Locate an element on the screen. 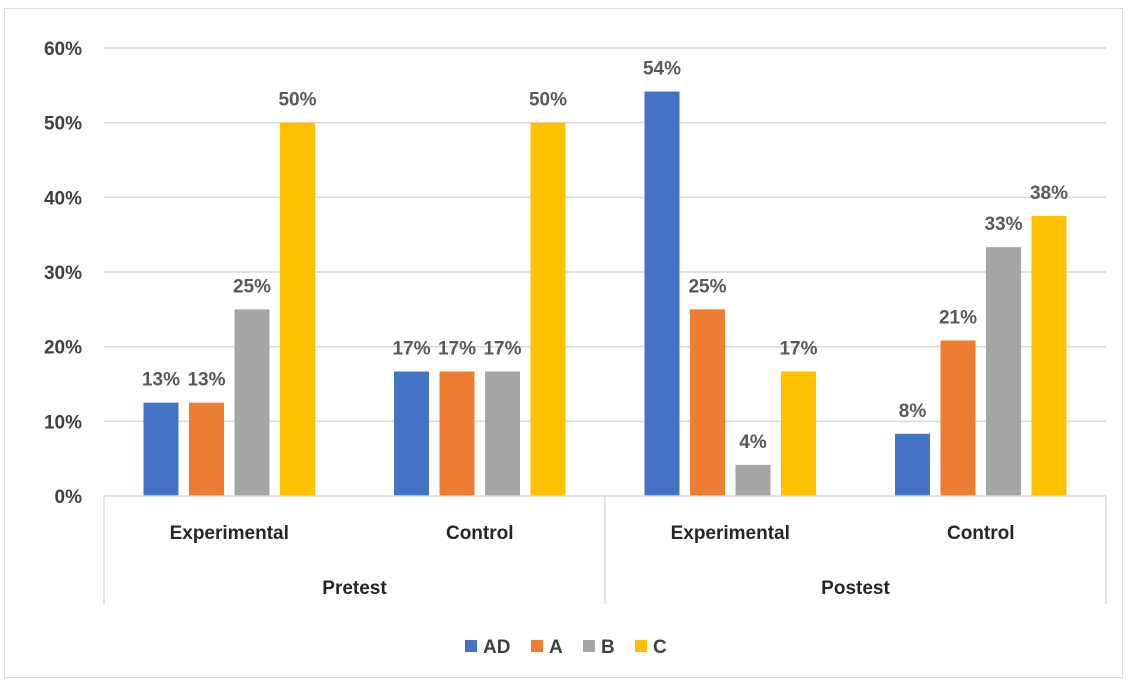 The height and width of the screenshot is (684, 1129). y-tick-label: 20% is located at coordinates (63, 348).